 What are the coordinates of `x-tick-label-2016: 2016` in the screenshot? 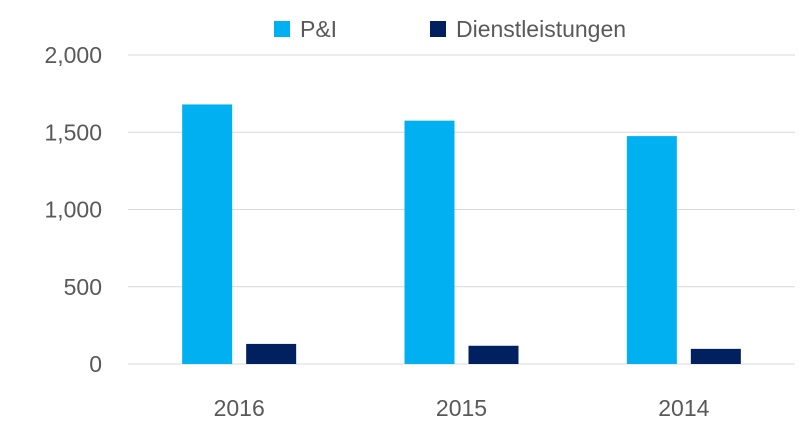 It's located at (239, 408).